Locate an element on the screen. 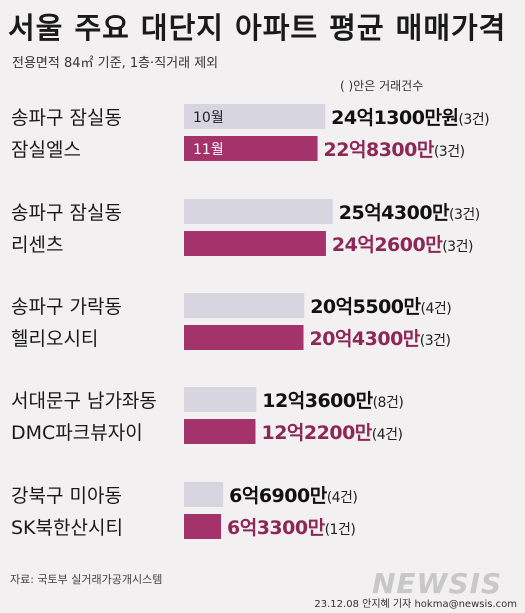 This screenshot has width=525, height=613. value-label: 24억2600만(3건) is located at coordinates (402, 245).